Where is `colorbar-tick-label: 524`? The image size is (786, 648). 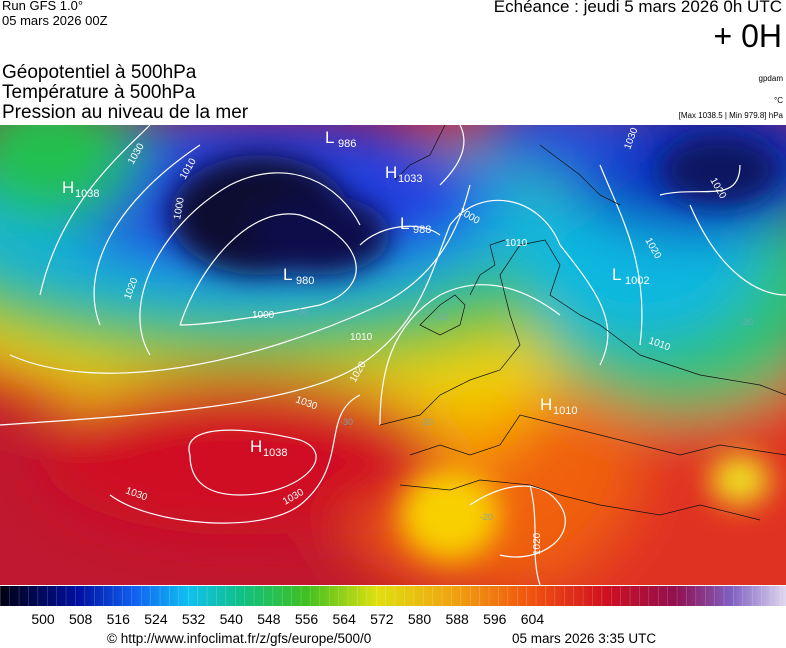 colorbar-tick-label: 524 is located at coordinates (156, 619).